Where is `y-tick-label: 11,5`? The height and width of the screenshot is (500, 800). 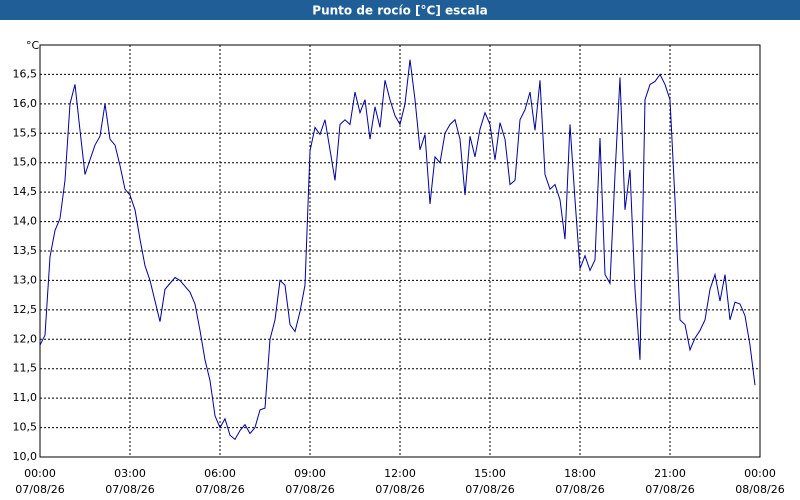 y-tick-label: 11,5 is located at coordinates (25, 368).